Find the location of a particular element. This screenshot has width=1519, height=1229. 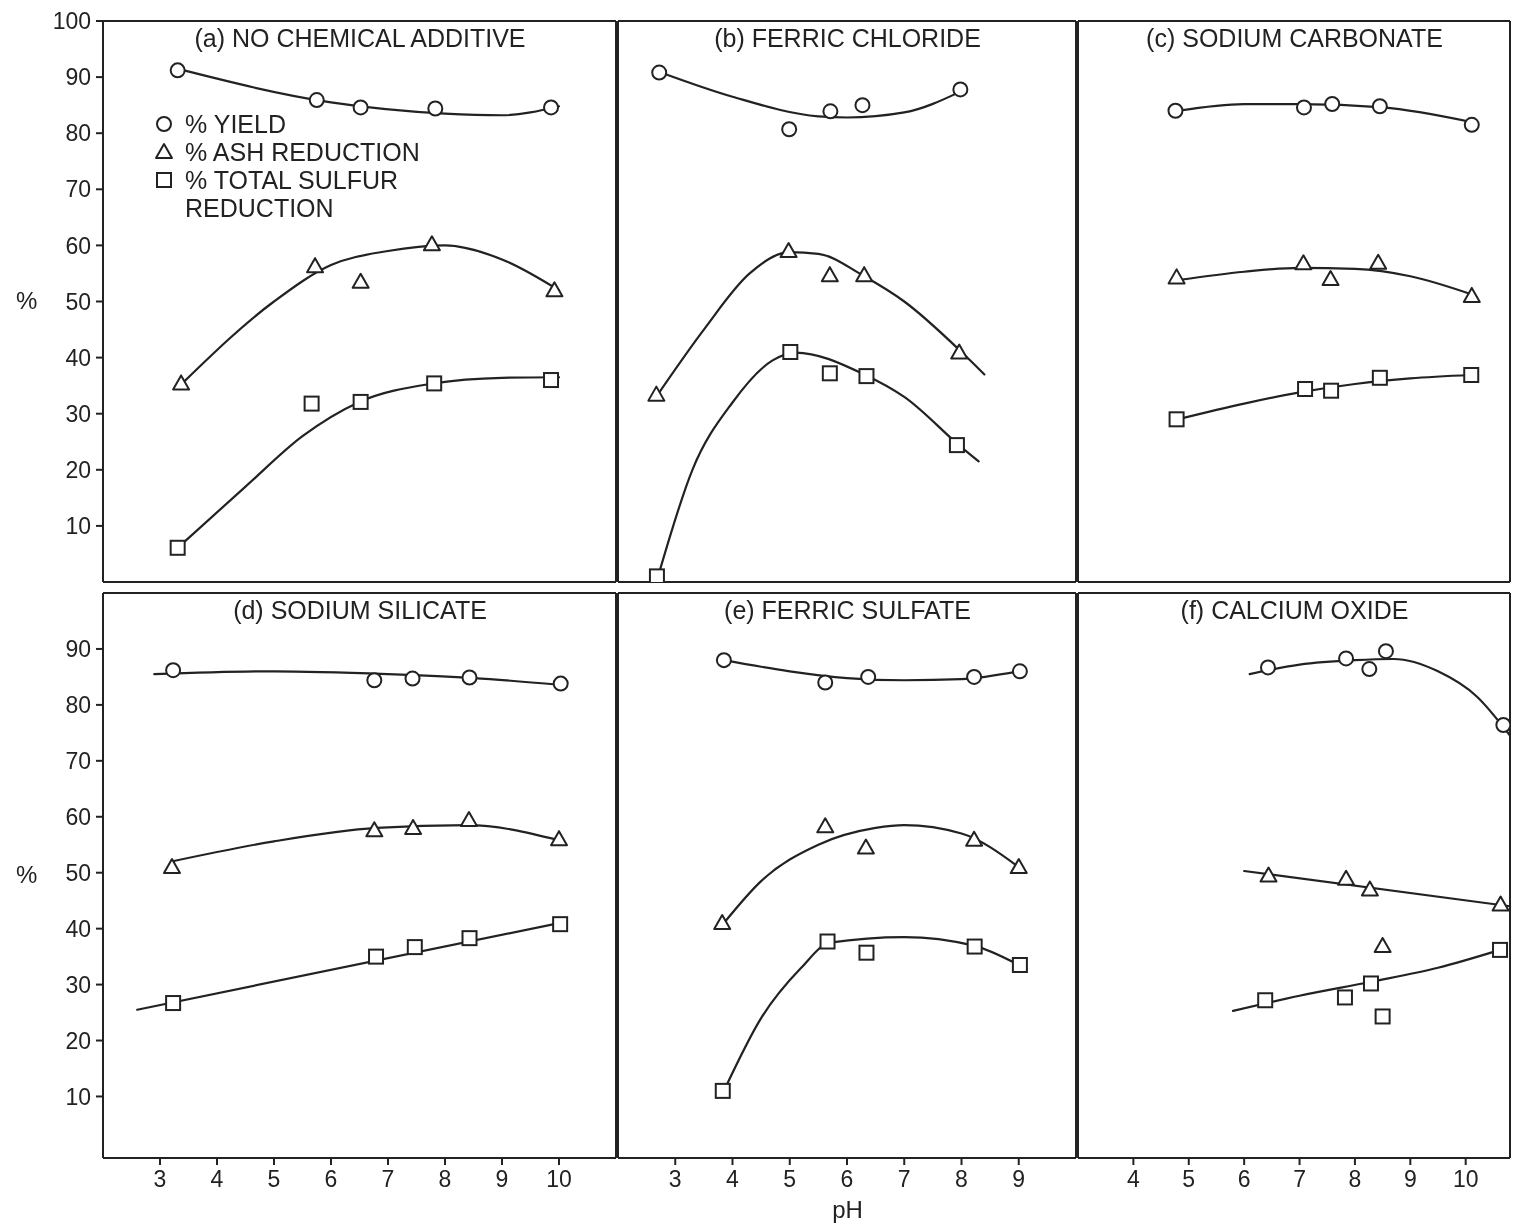

chart-title: (d) SODIUM SILICATE is located at coordinates (360, 610).